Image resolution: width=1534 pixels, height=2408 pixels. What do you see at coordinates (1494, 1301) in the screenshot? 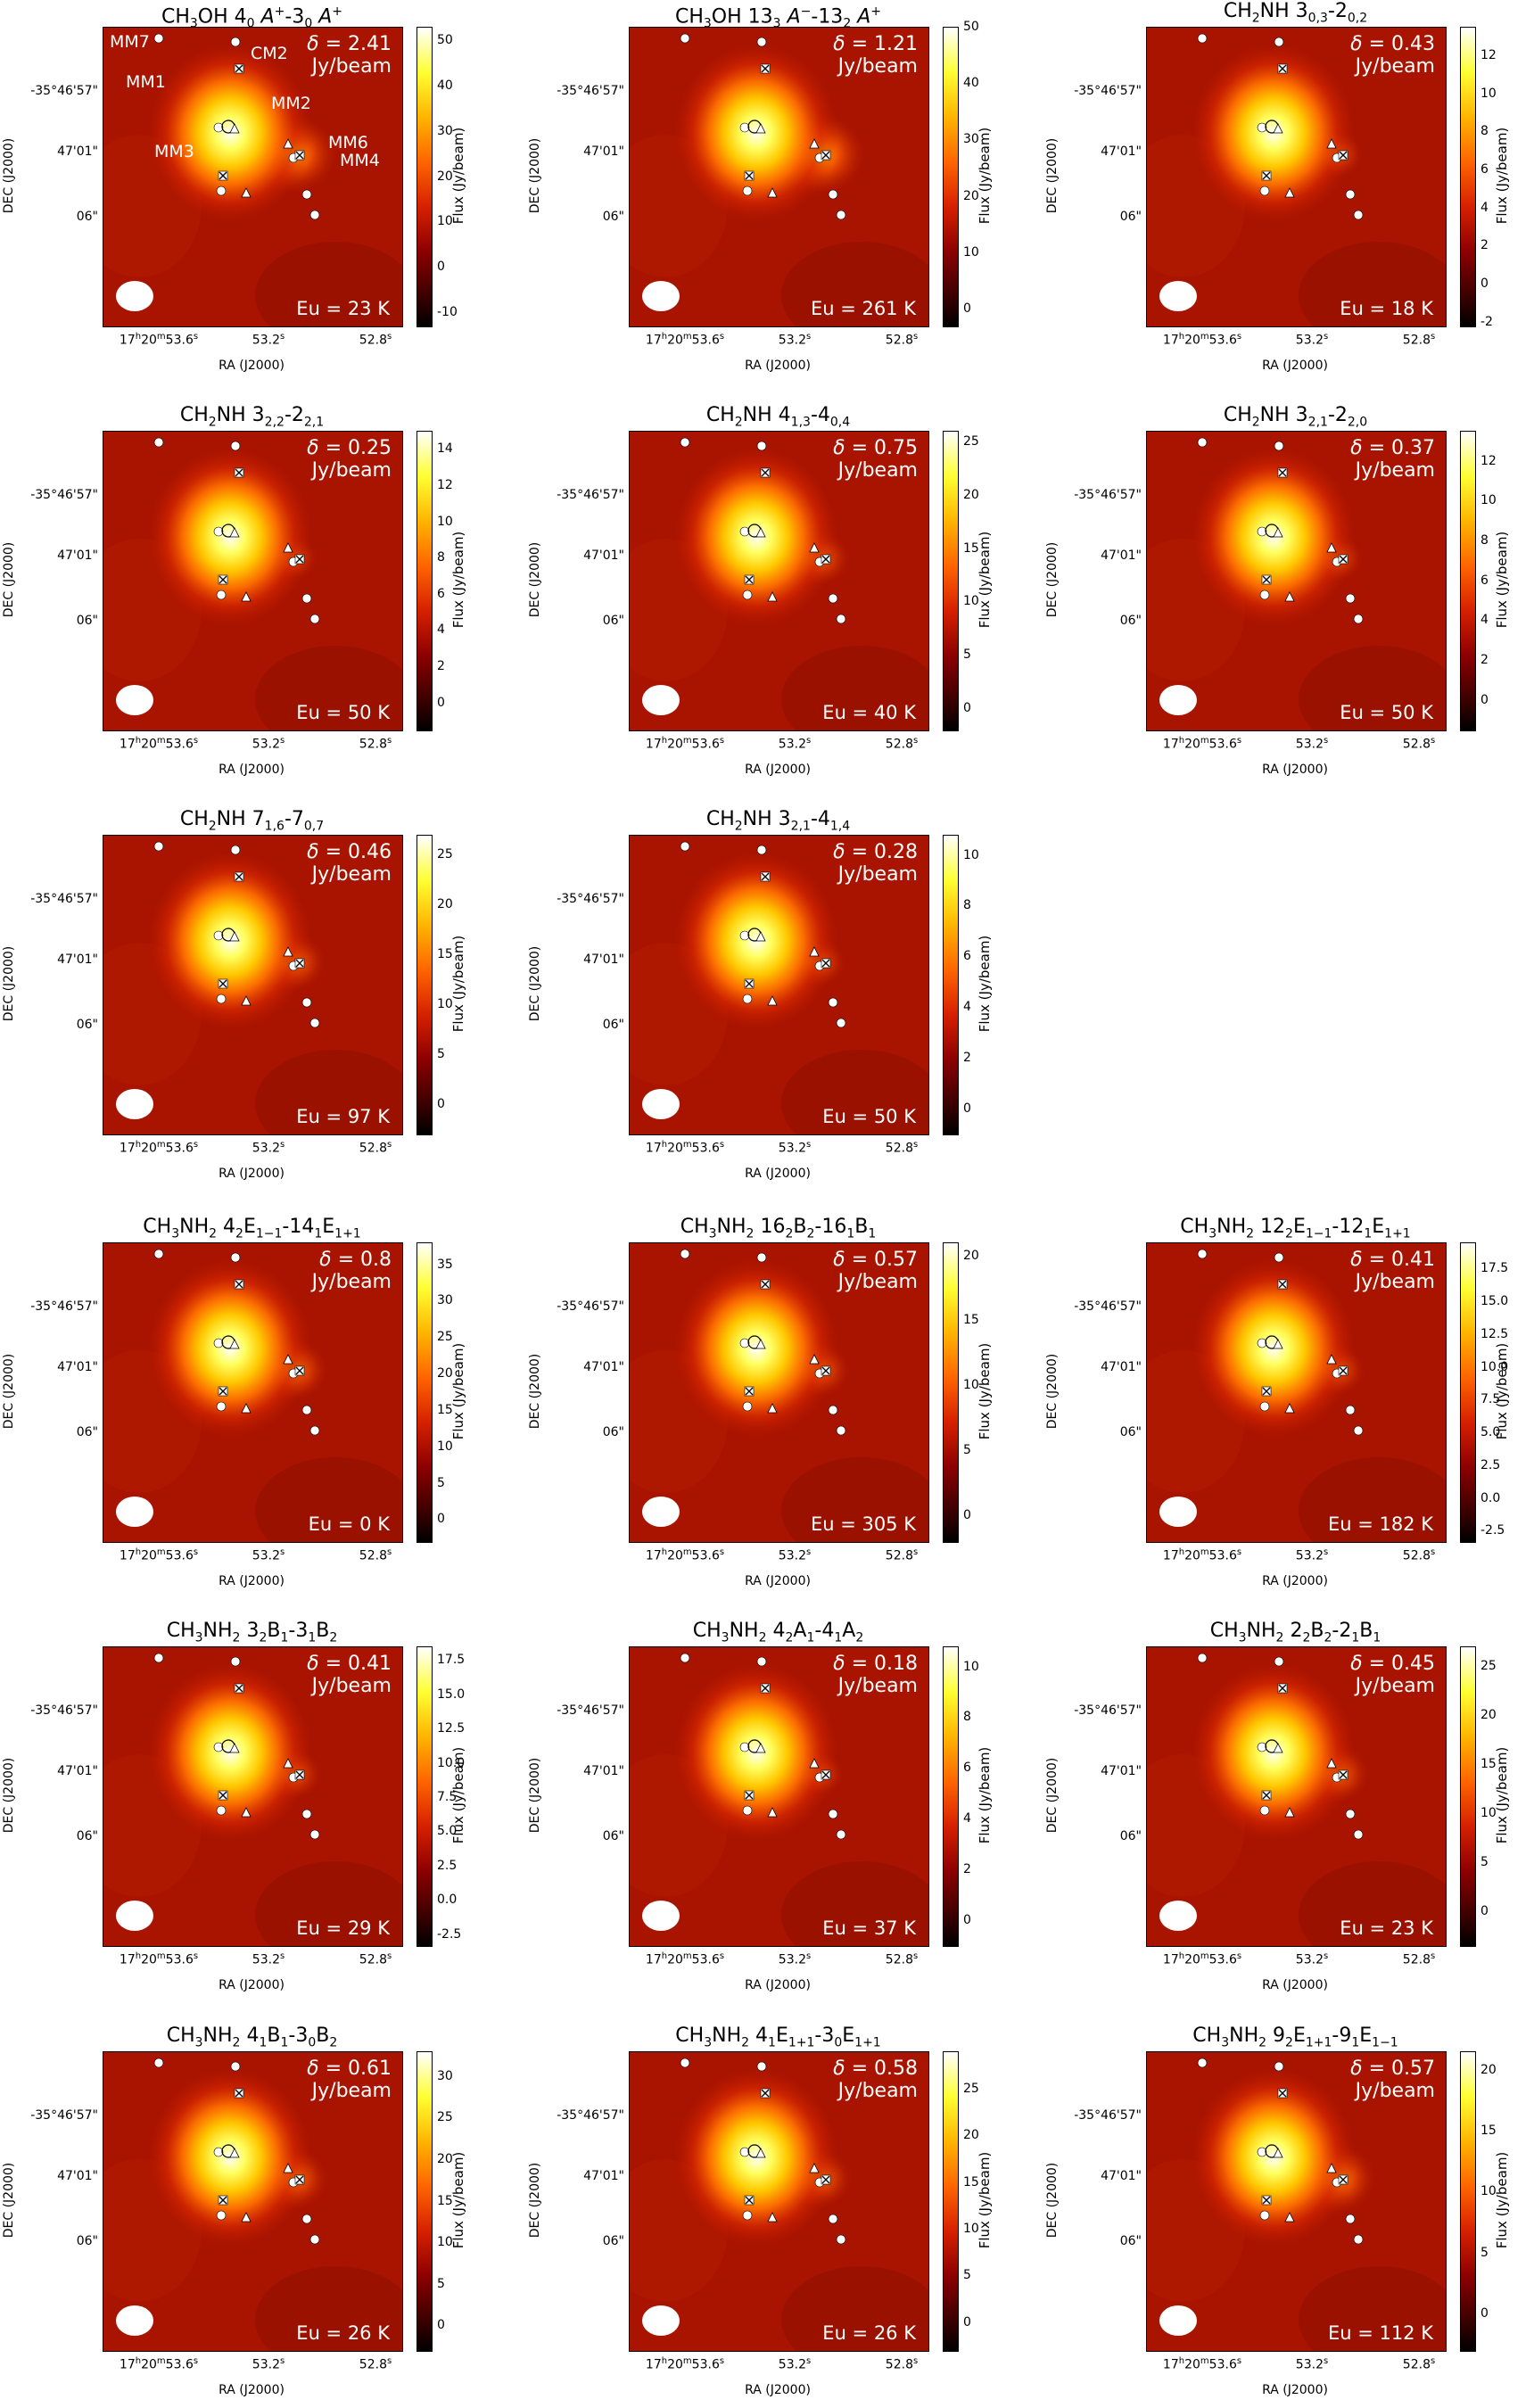
I see `colorbar-tick-label: 15.0` at bounding box center [1494, 1301].